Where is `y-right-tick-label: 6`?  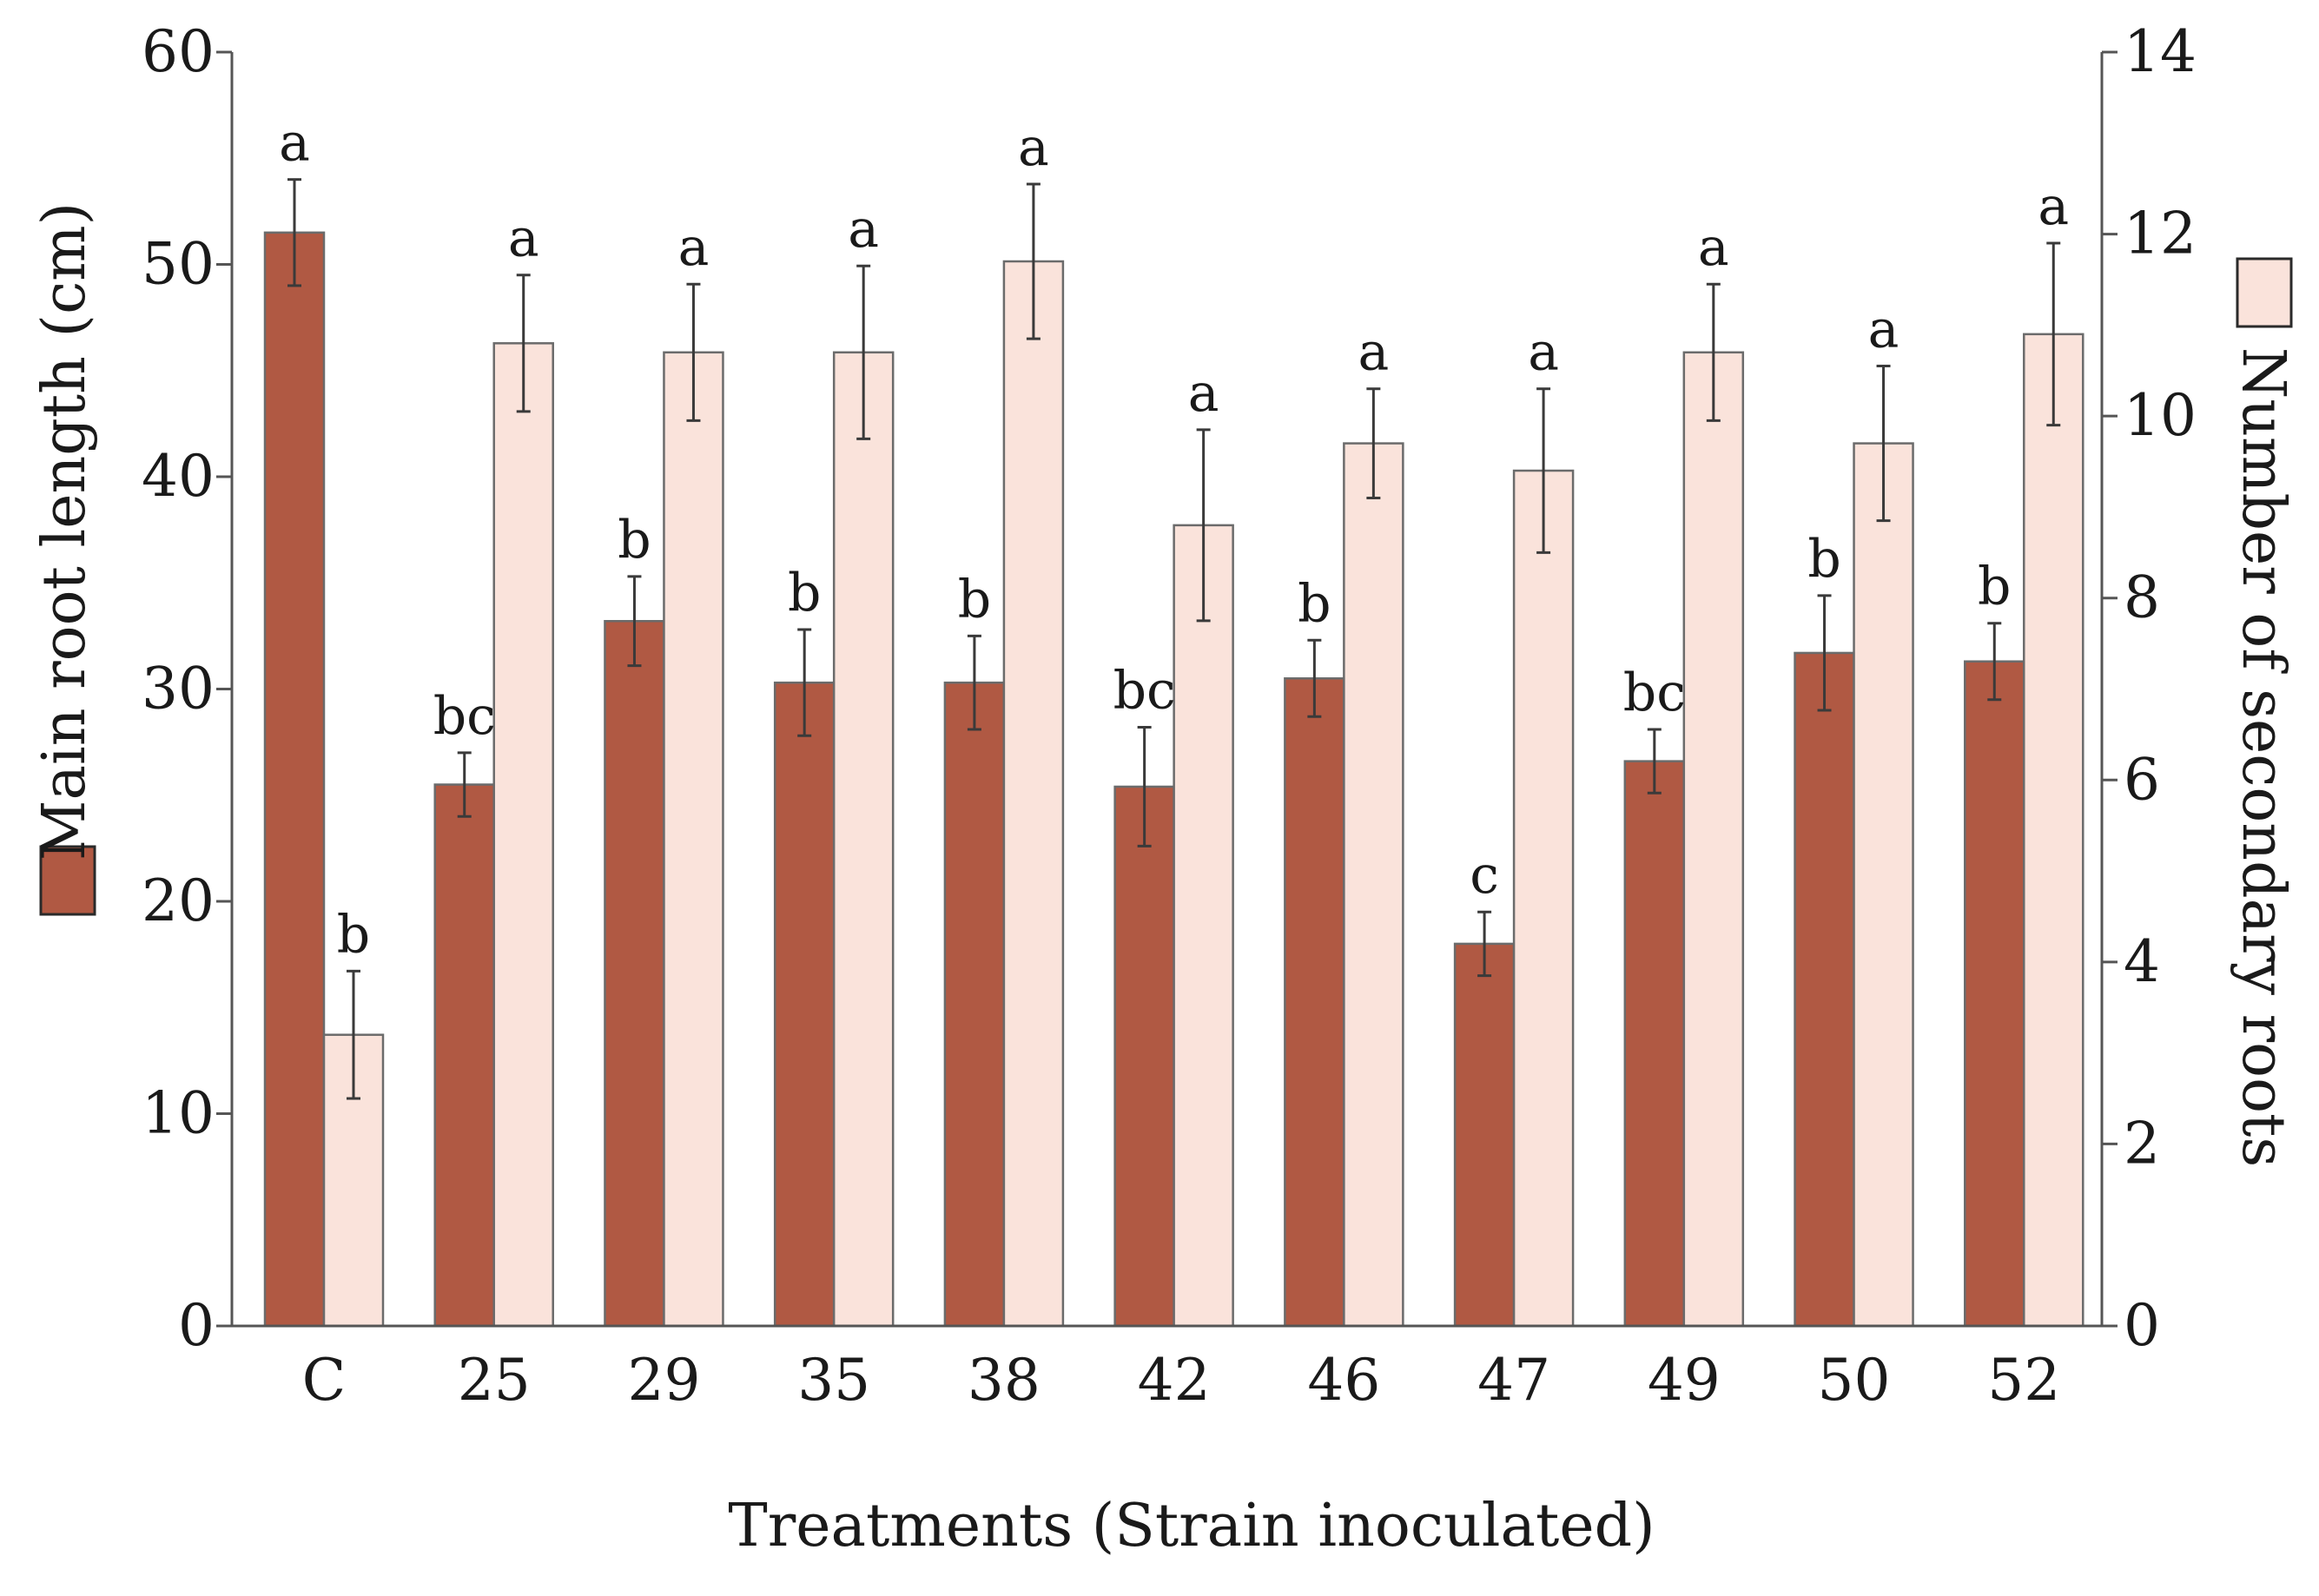 y-right-tick-label: 6 is located at coordinates (2142, 779).